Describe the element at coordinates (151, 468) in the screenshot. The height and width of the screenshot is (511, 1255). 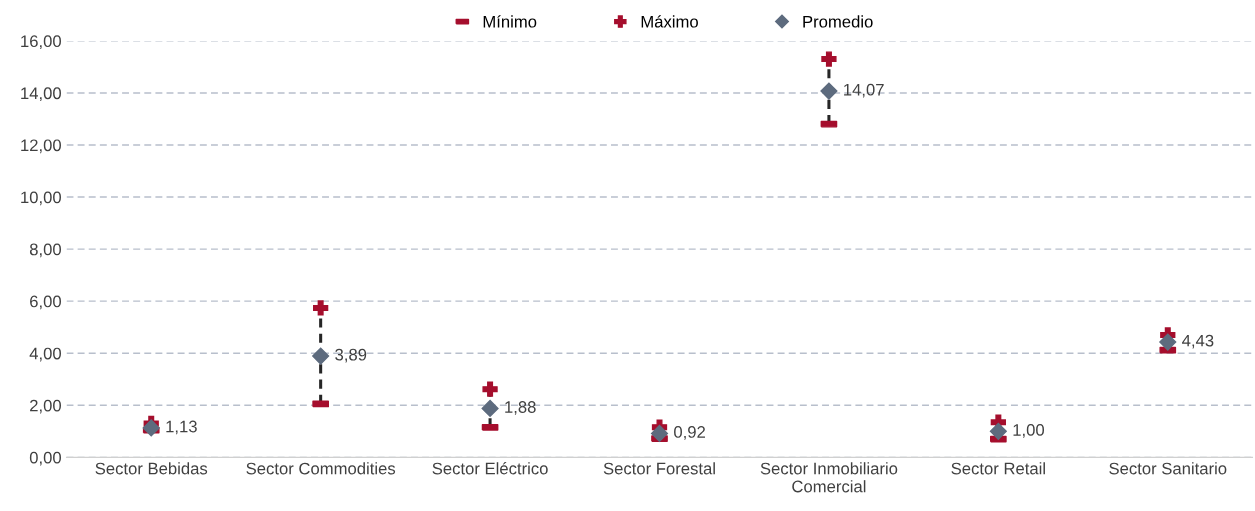
I see `x-tick-label: Sector Bebidas` at that location.